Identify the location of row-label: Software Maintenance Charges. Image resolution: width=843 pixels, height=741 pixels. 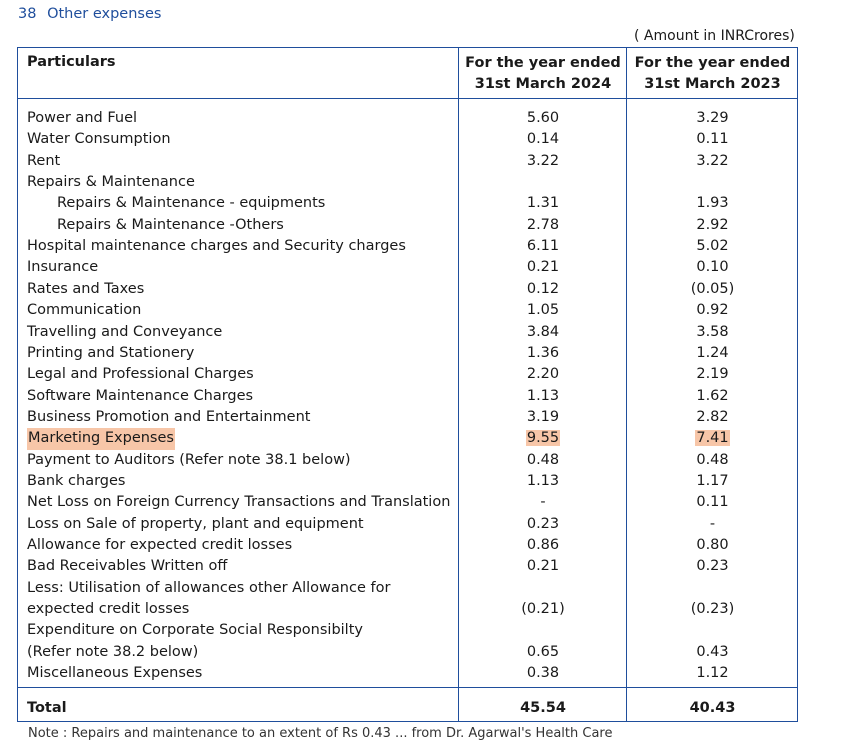
(140, 395).